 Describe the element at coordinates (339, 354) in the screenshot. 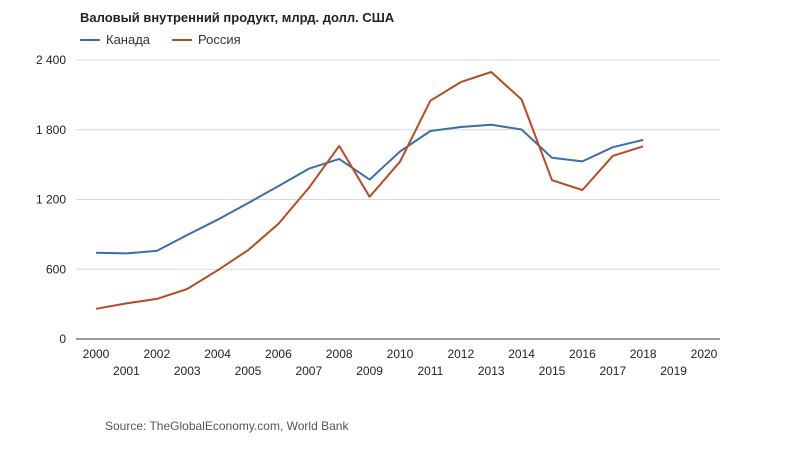

I see `x-tick-label-2008: 2008` at that location.